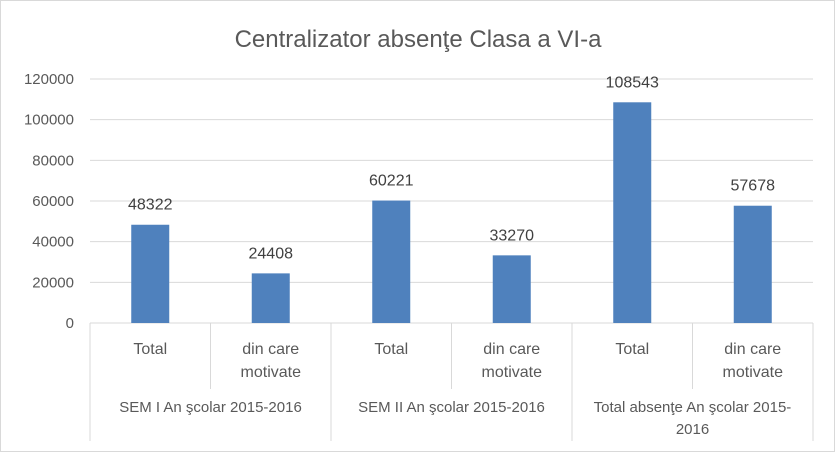 This screenshot has height=452, width=835. Describe the element at coordinates (49, 79) in the screenshot. I see `y-tick-label: 120000` at that location.